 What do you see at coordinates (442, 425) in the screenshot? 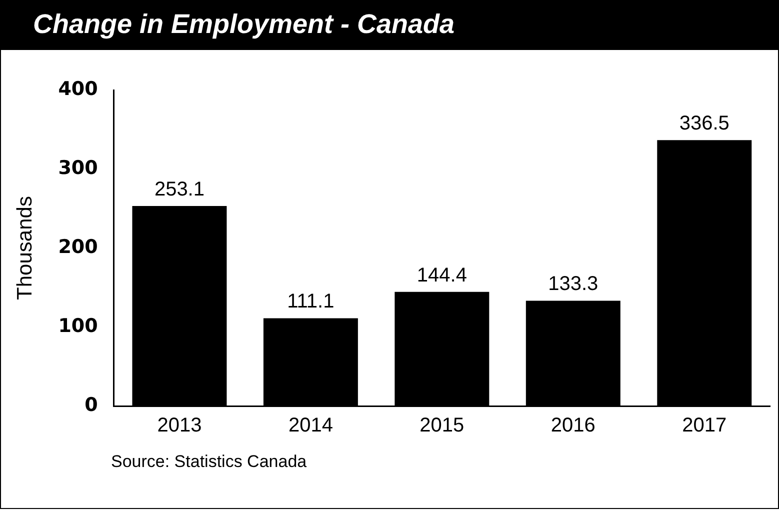
I see `x-tick-label: 2015` at bounding box center [442, 425].